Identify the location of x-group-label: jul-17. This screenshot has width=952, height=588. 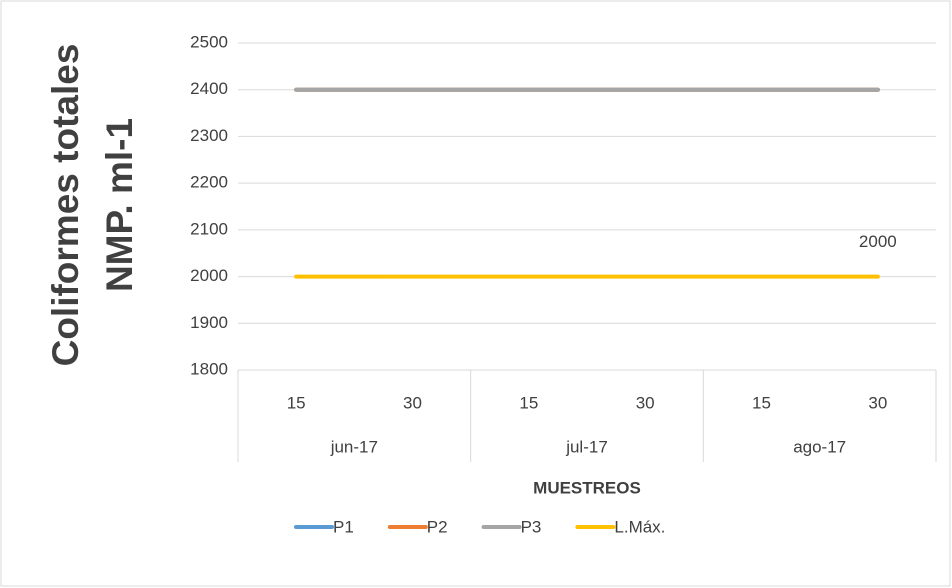
(586, 446).